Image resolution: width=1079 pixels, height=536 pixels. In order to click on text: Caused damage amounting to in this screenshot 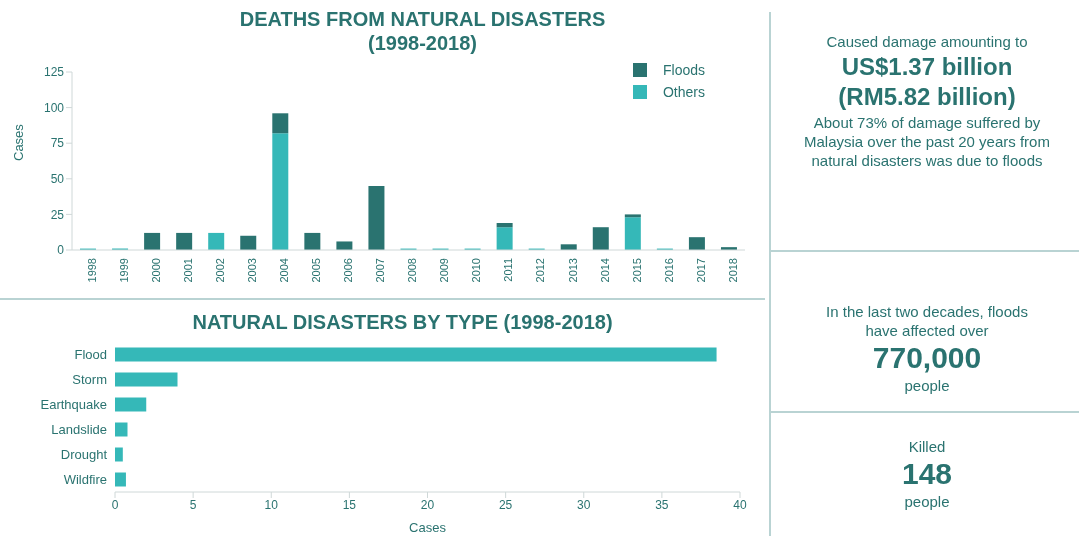, I will do `click(927, 41)`.